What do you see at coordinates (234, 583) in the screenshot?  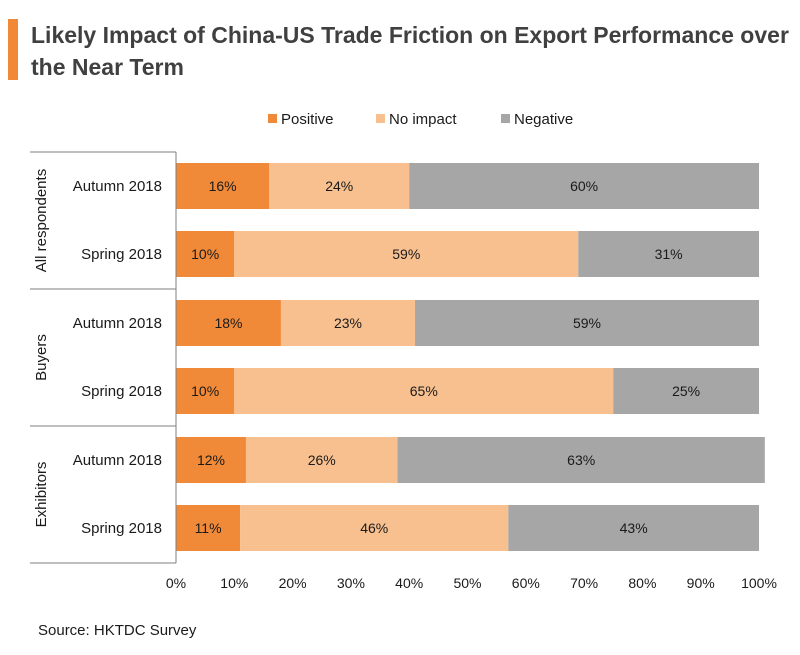 I see `x-tick-label-1: 10%` at bounding box center [234, 583].